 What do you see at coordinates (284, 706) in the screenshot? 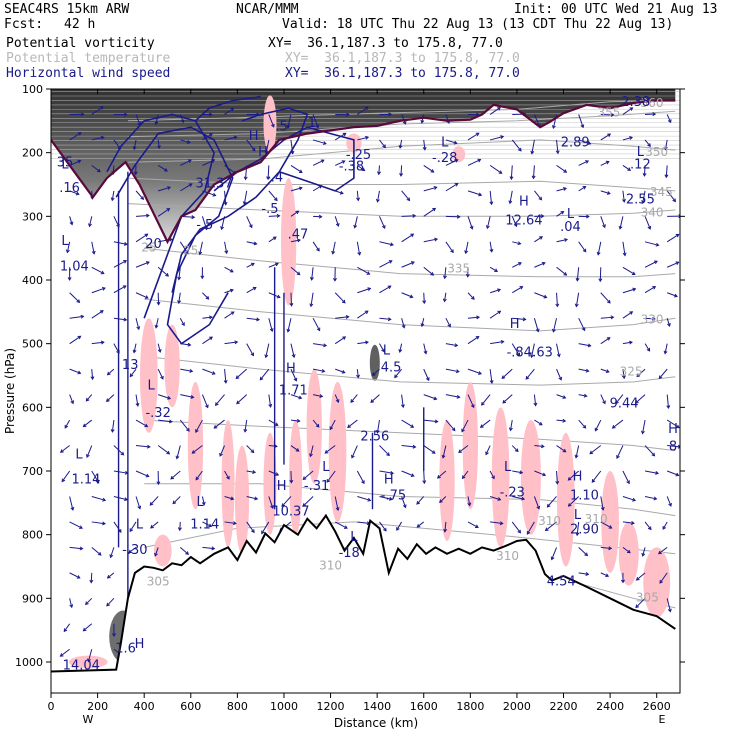
I see `x-tick-label: 1000` at bounding box center [284, 706].